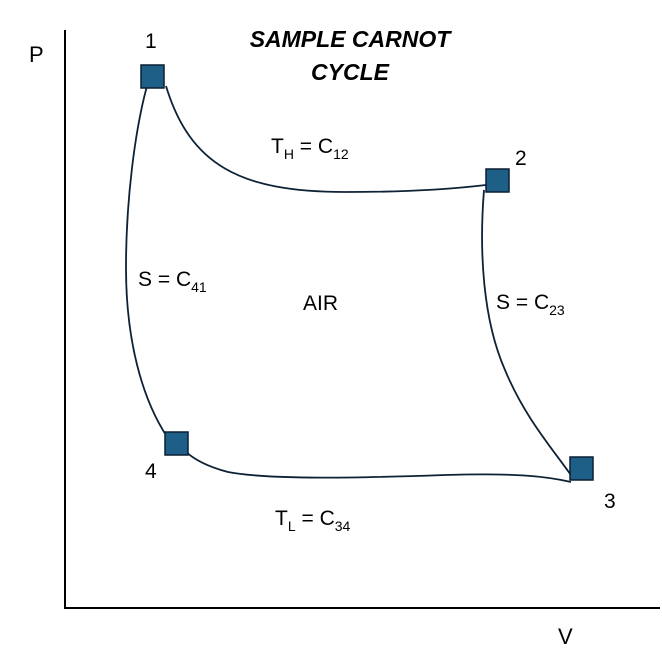 The width and height of the screenshot is (662, 670). I want to click on process-4-1-constant-subscript: 41, so click(199, 287).